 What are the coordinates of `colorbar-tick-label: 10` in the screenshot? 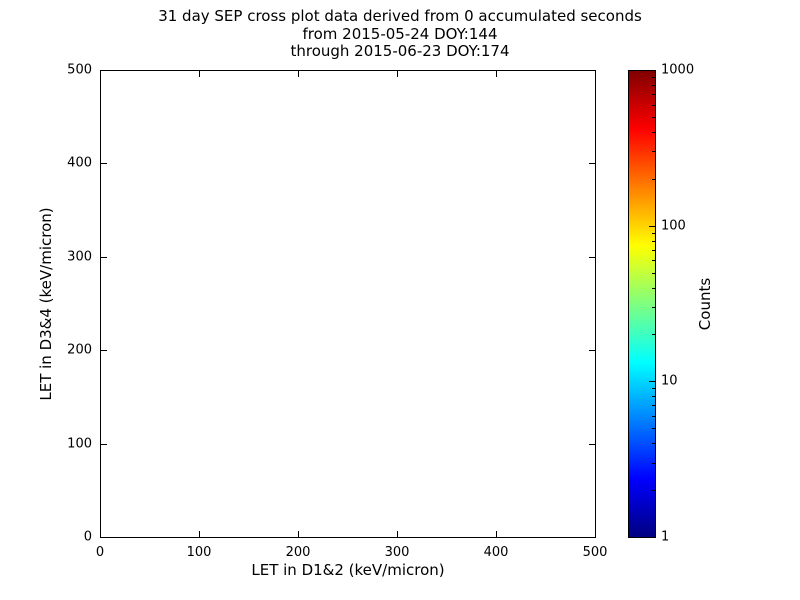 It's located at (669, 381).